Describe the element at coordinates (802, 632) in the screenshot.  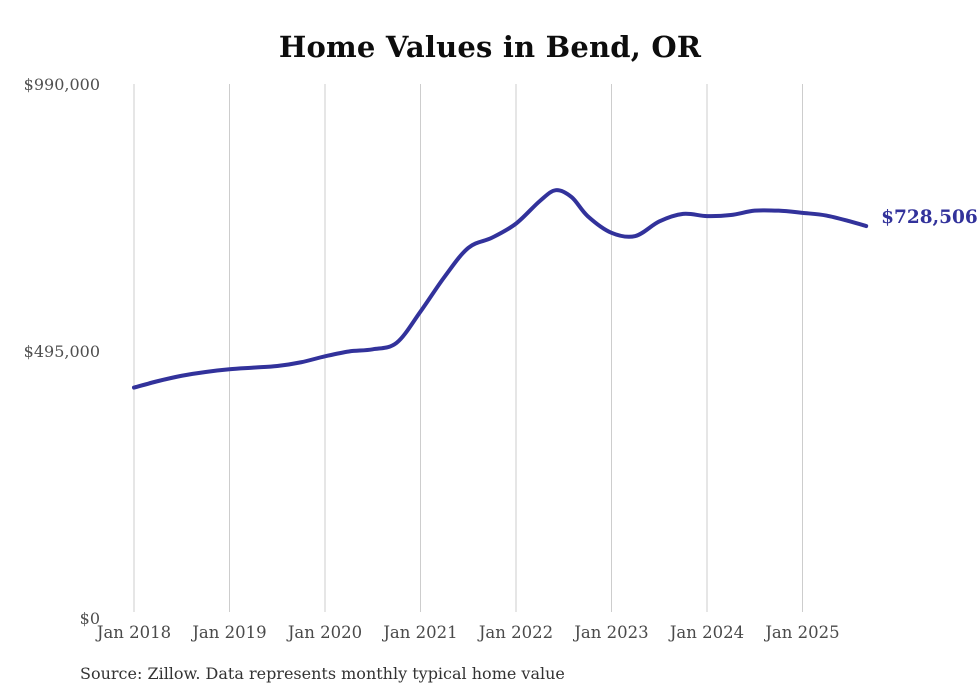
I see `x-tick-label: Jan 2025` at that location.